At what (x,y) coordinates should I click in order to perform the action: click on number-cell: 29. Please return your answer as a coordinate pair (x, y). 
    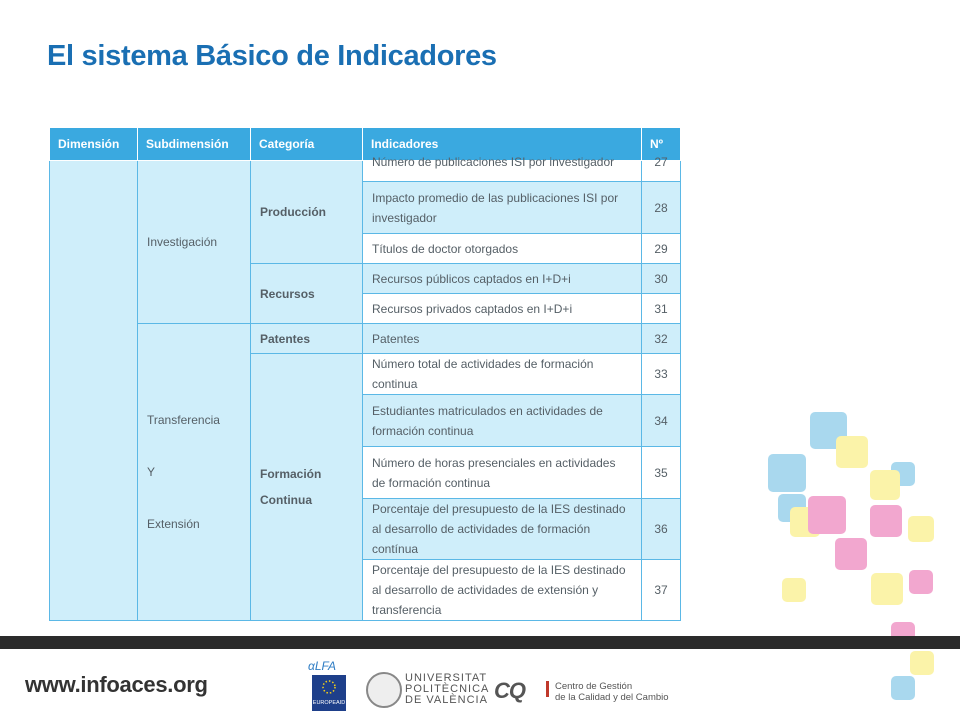
    Looking at the image, I should click on (661, 248).